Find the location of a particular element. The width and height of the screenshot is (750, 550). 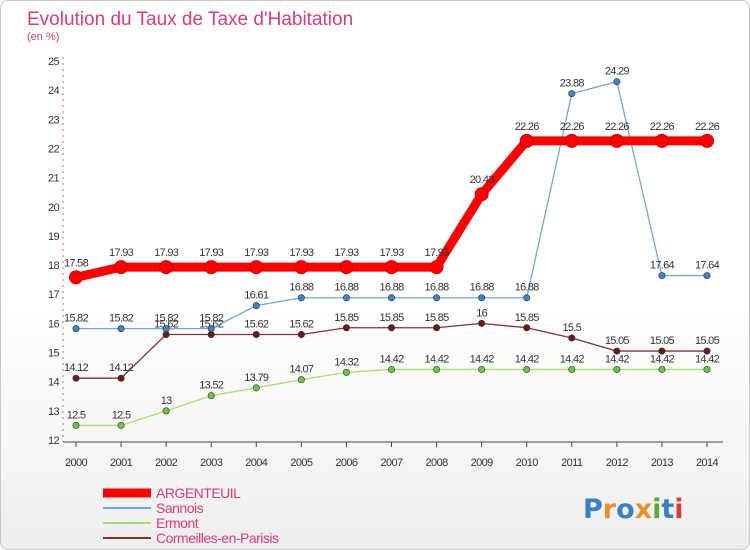

data-label: 15.05 is located at coordinates (662, 341).